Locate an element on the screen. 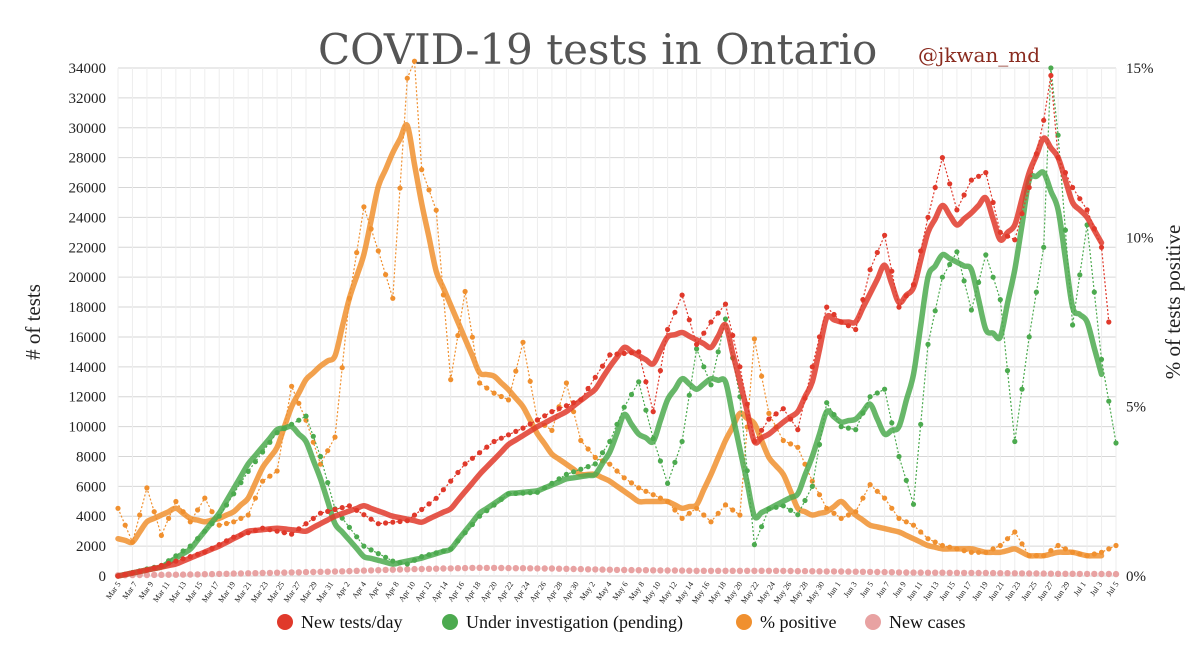 The width and height of the screenshot is (1200, 656). legend-label-pending: Under investigation (pending) is located at coordinates (574, 622).